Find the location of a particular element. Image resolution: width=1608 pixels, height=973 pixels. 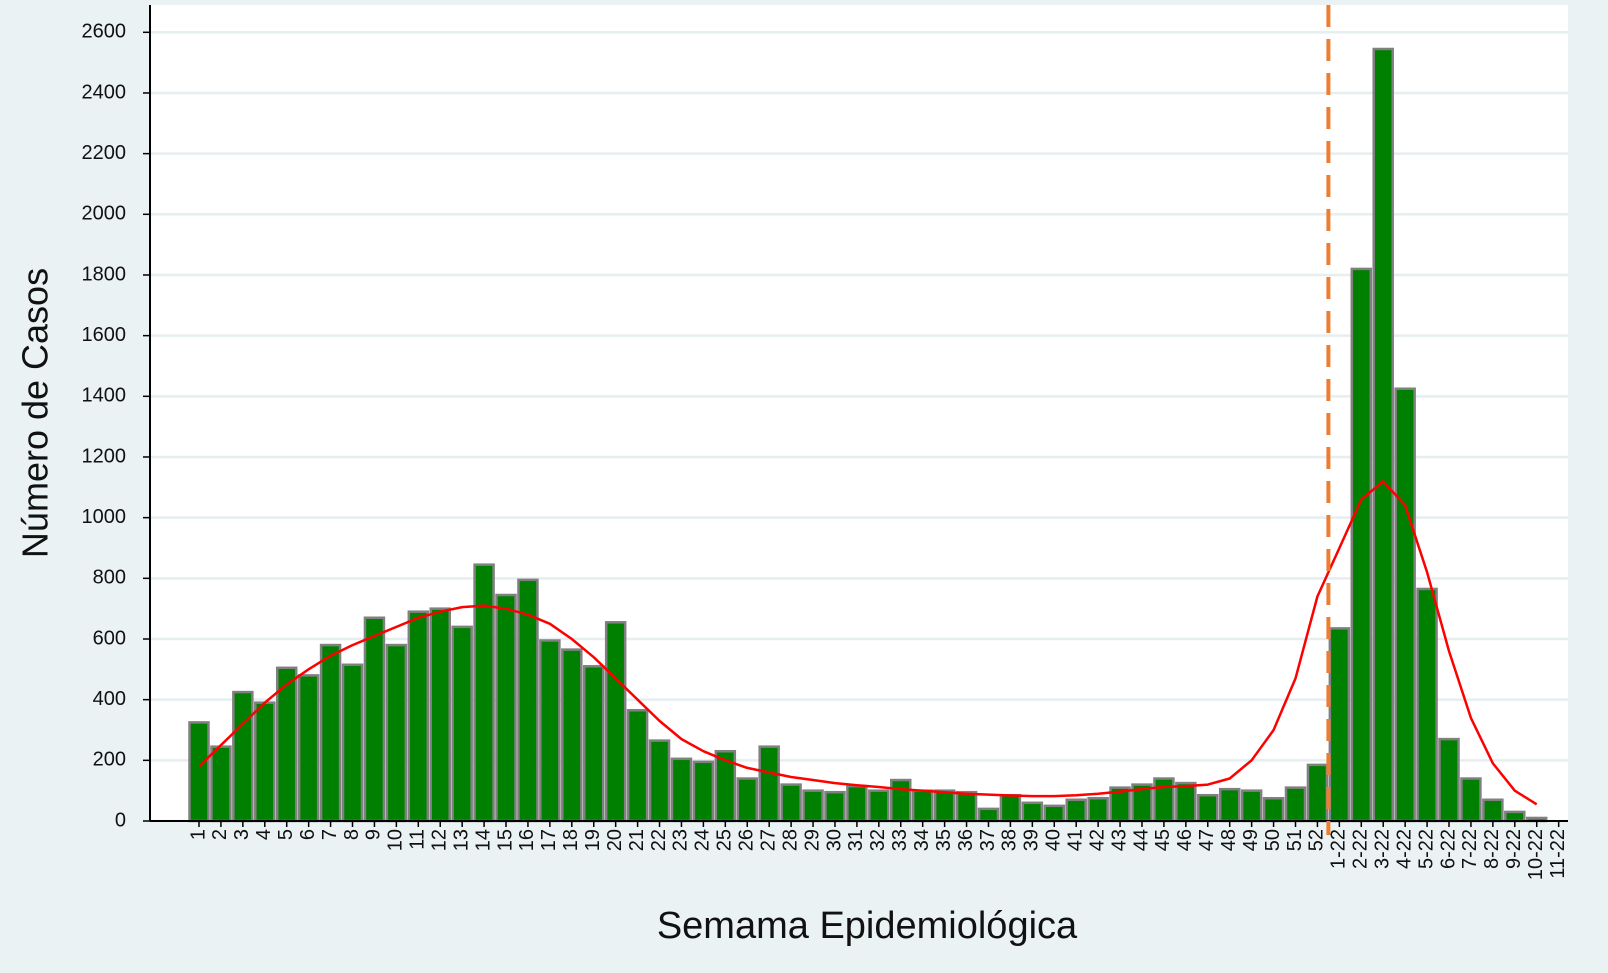

x-tick-label: 37 is located at coordinates (988, 840).